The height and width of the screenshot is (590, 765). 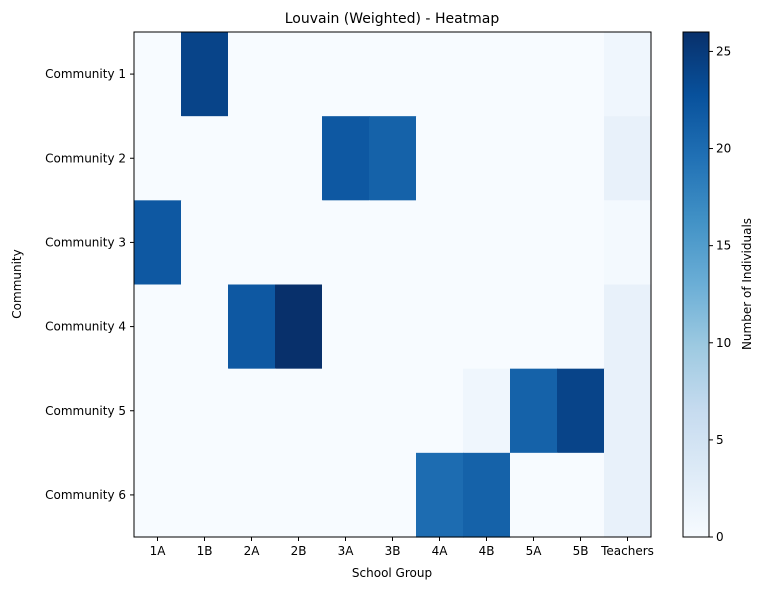 What do you see at coordinates (252, 551) in the screenshot?
I see `x-tick-label: 2A` at bounding box center [252, 551].